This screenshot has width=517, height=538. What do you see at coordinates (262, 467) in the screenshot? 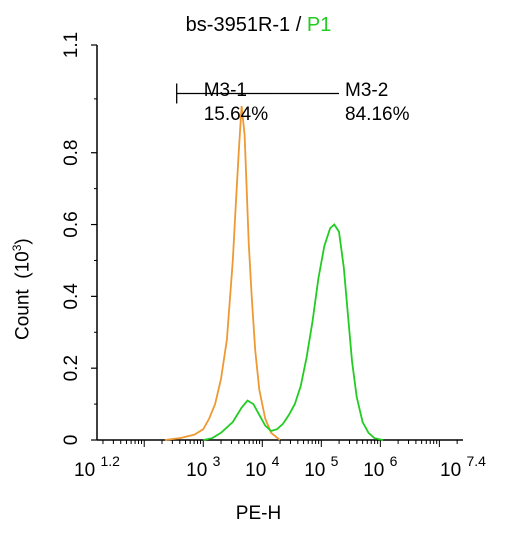
I see `x-tick-label: 10 4` at bounding box center [262, 467].